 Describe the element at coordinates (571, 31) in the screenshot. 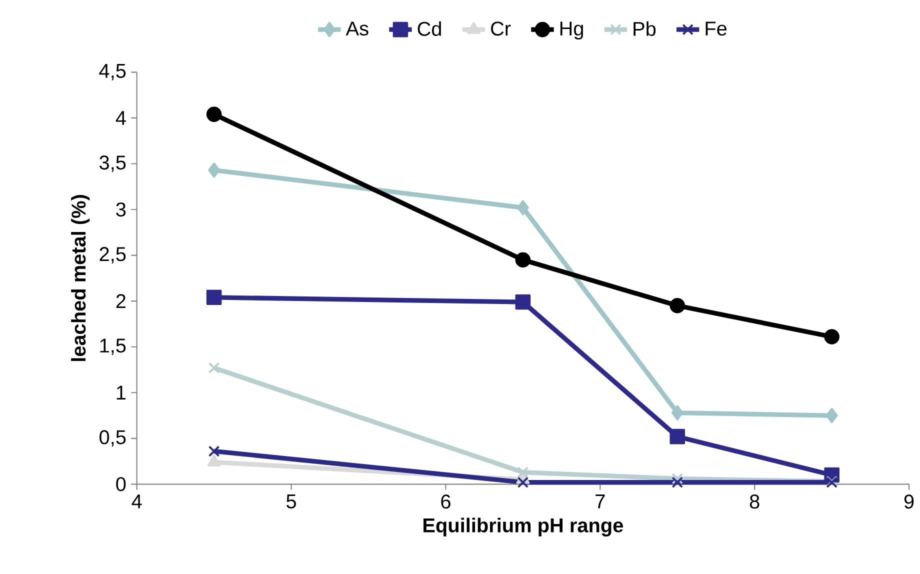

I see `legend-label: Hg` at that location.